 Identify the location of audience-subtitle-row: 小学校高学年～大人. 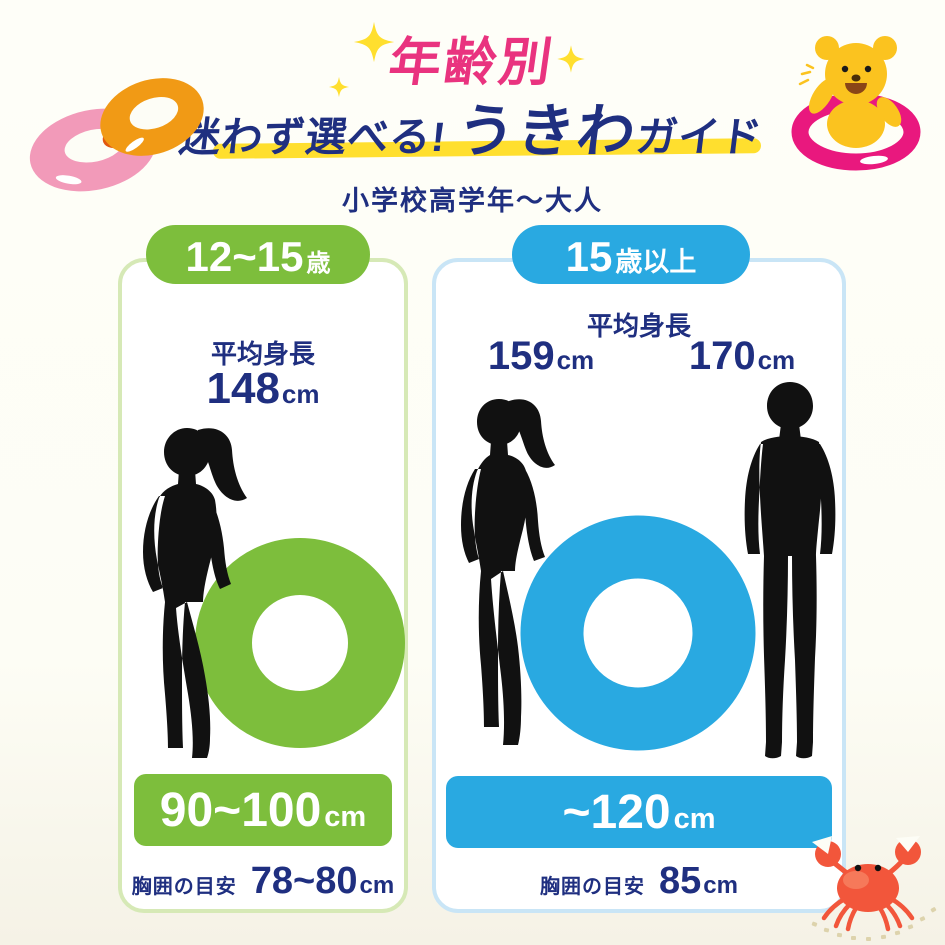
(472, 198).